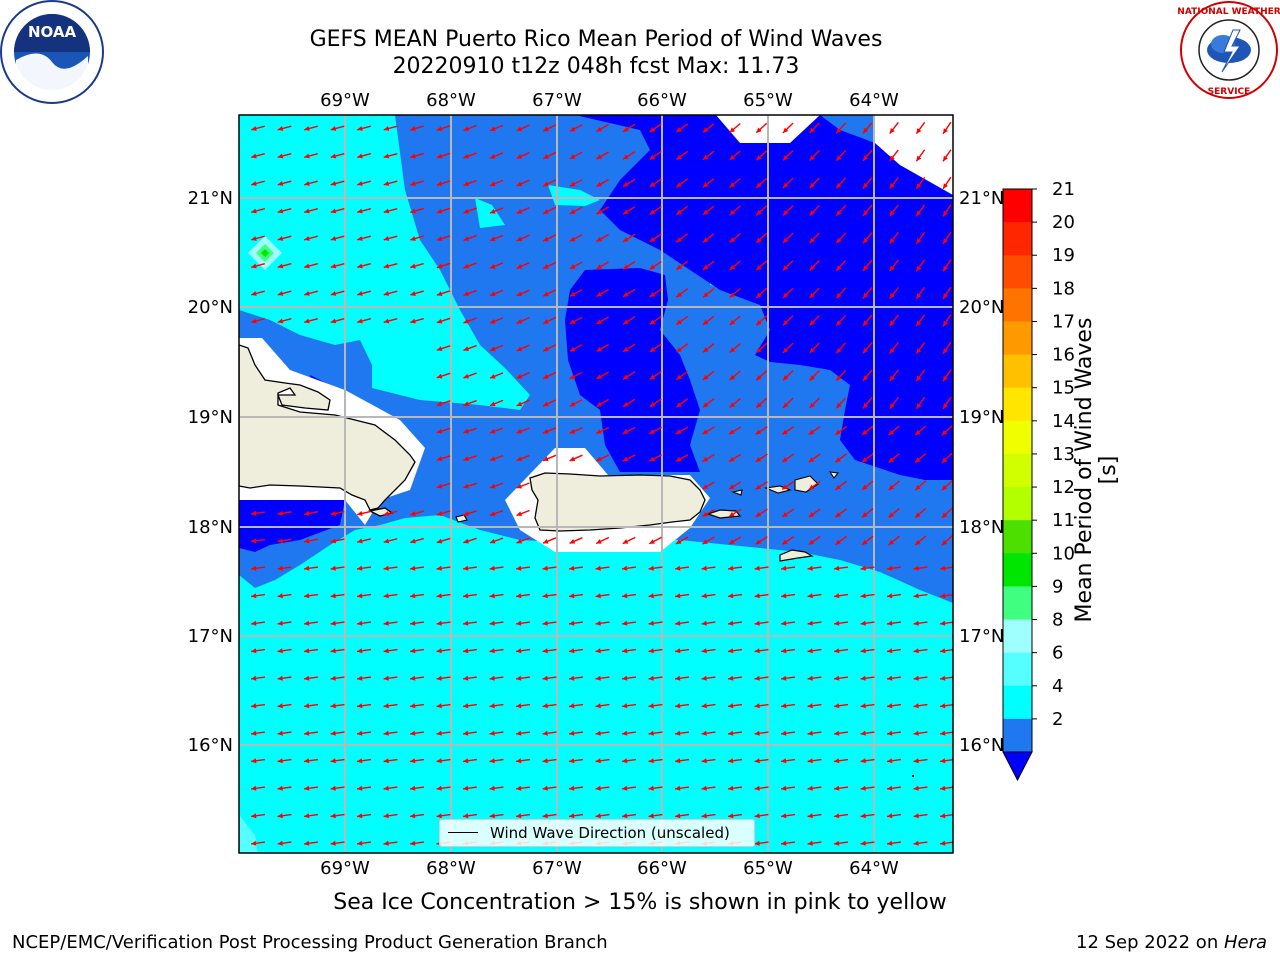 The height and width of the screenshot is (960, 1280). What do you see at coordinates (609, 868) in the screenshot?
I see `lon-labels-bottom: 69°W 68°W 67°W 66°W 65°W 64°W` at bounding box center [609, 868].